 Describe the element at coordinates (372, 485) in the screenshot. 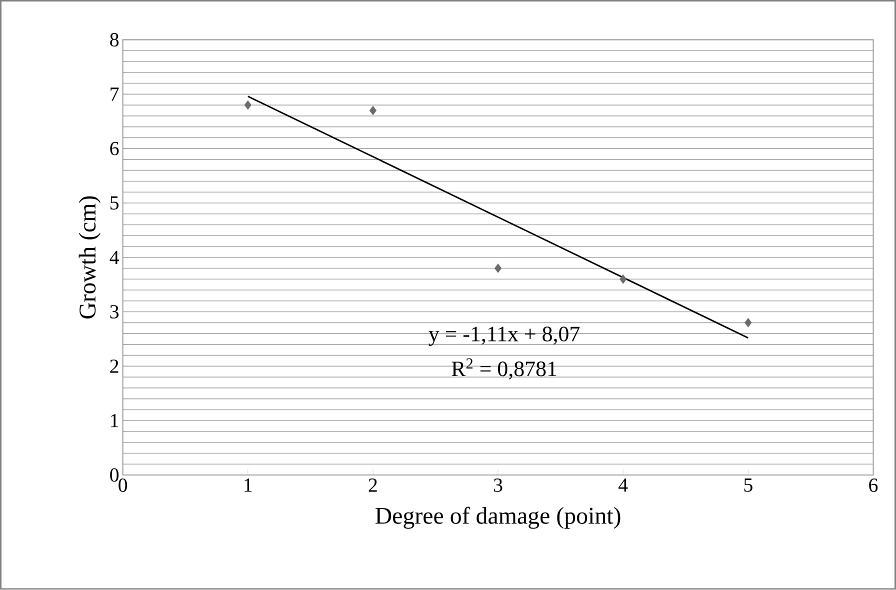

I see `x-tick-label: 2` at that location.